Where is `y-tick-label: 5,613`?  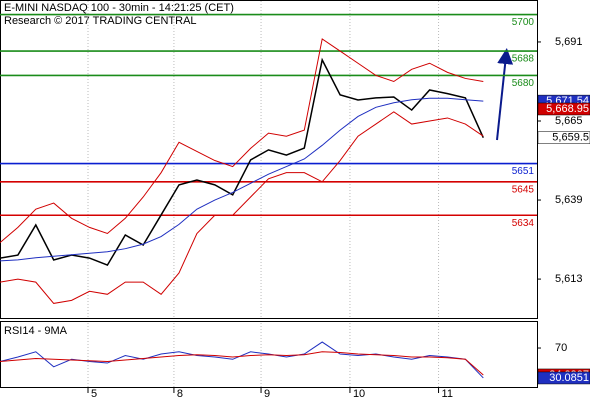
y-tick-label: 5,613 is located at coordinates (569, 279).